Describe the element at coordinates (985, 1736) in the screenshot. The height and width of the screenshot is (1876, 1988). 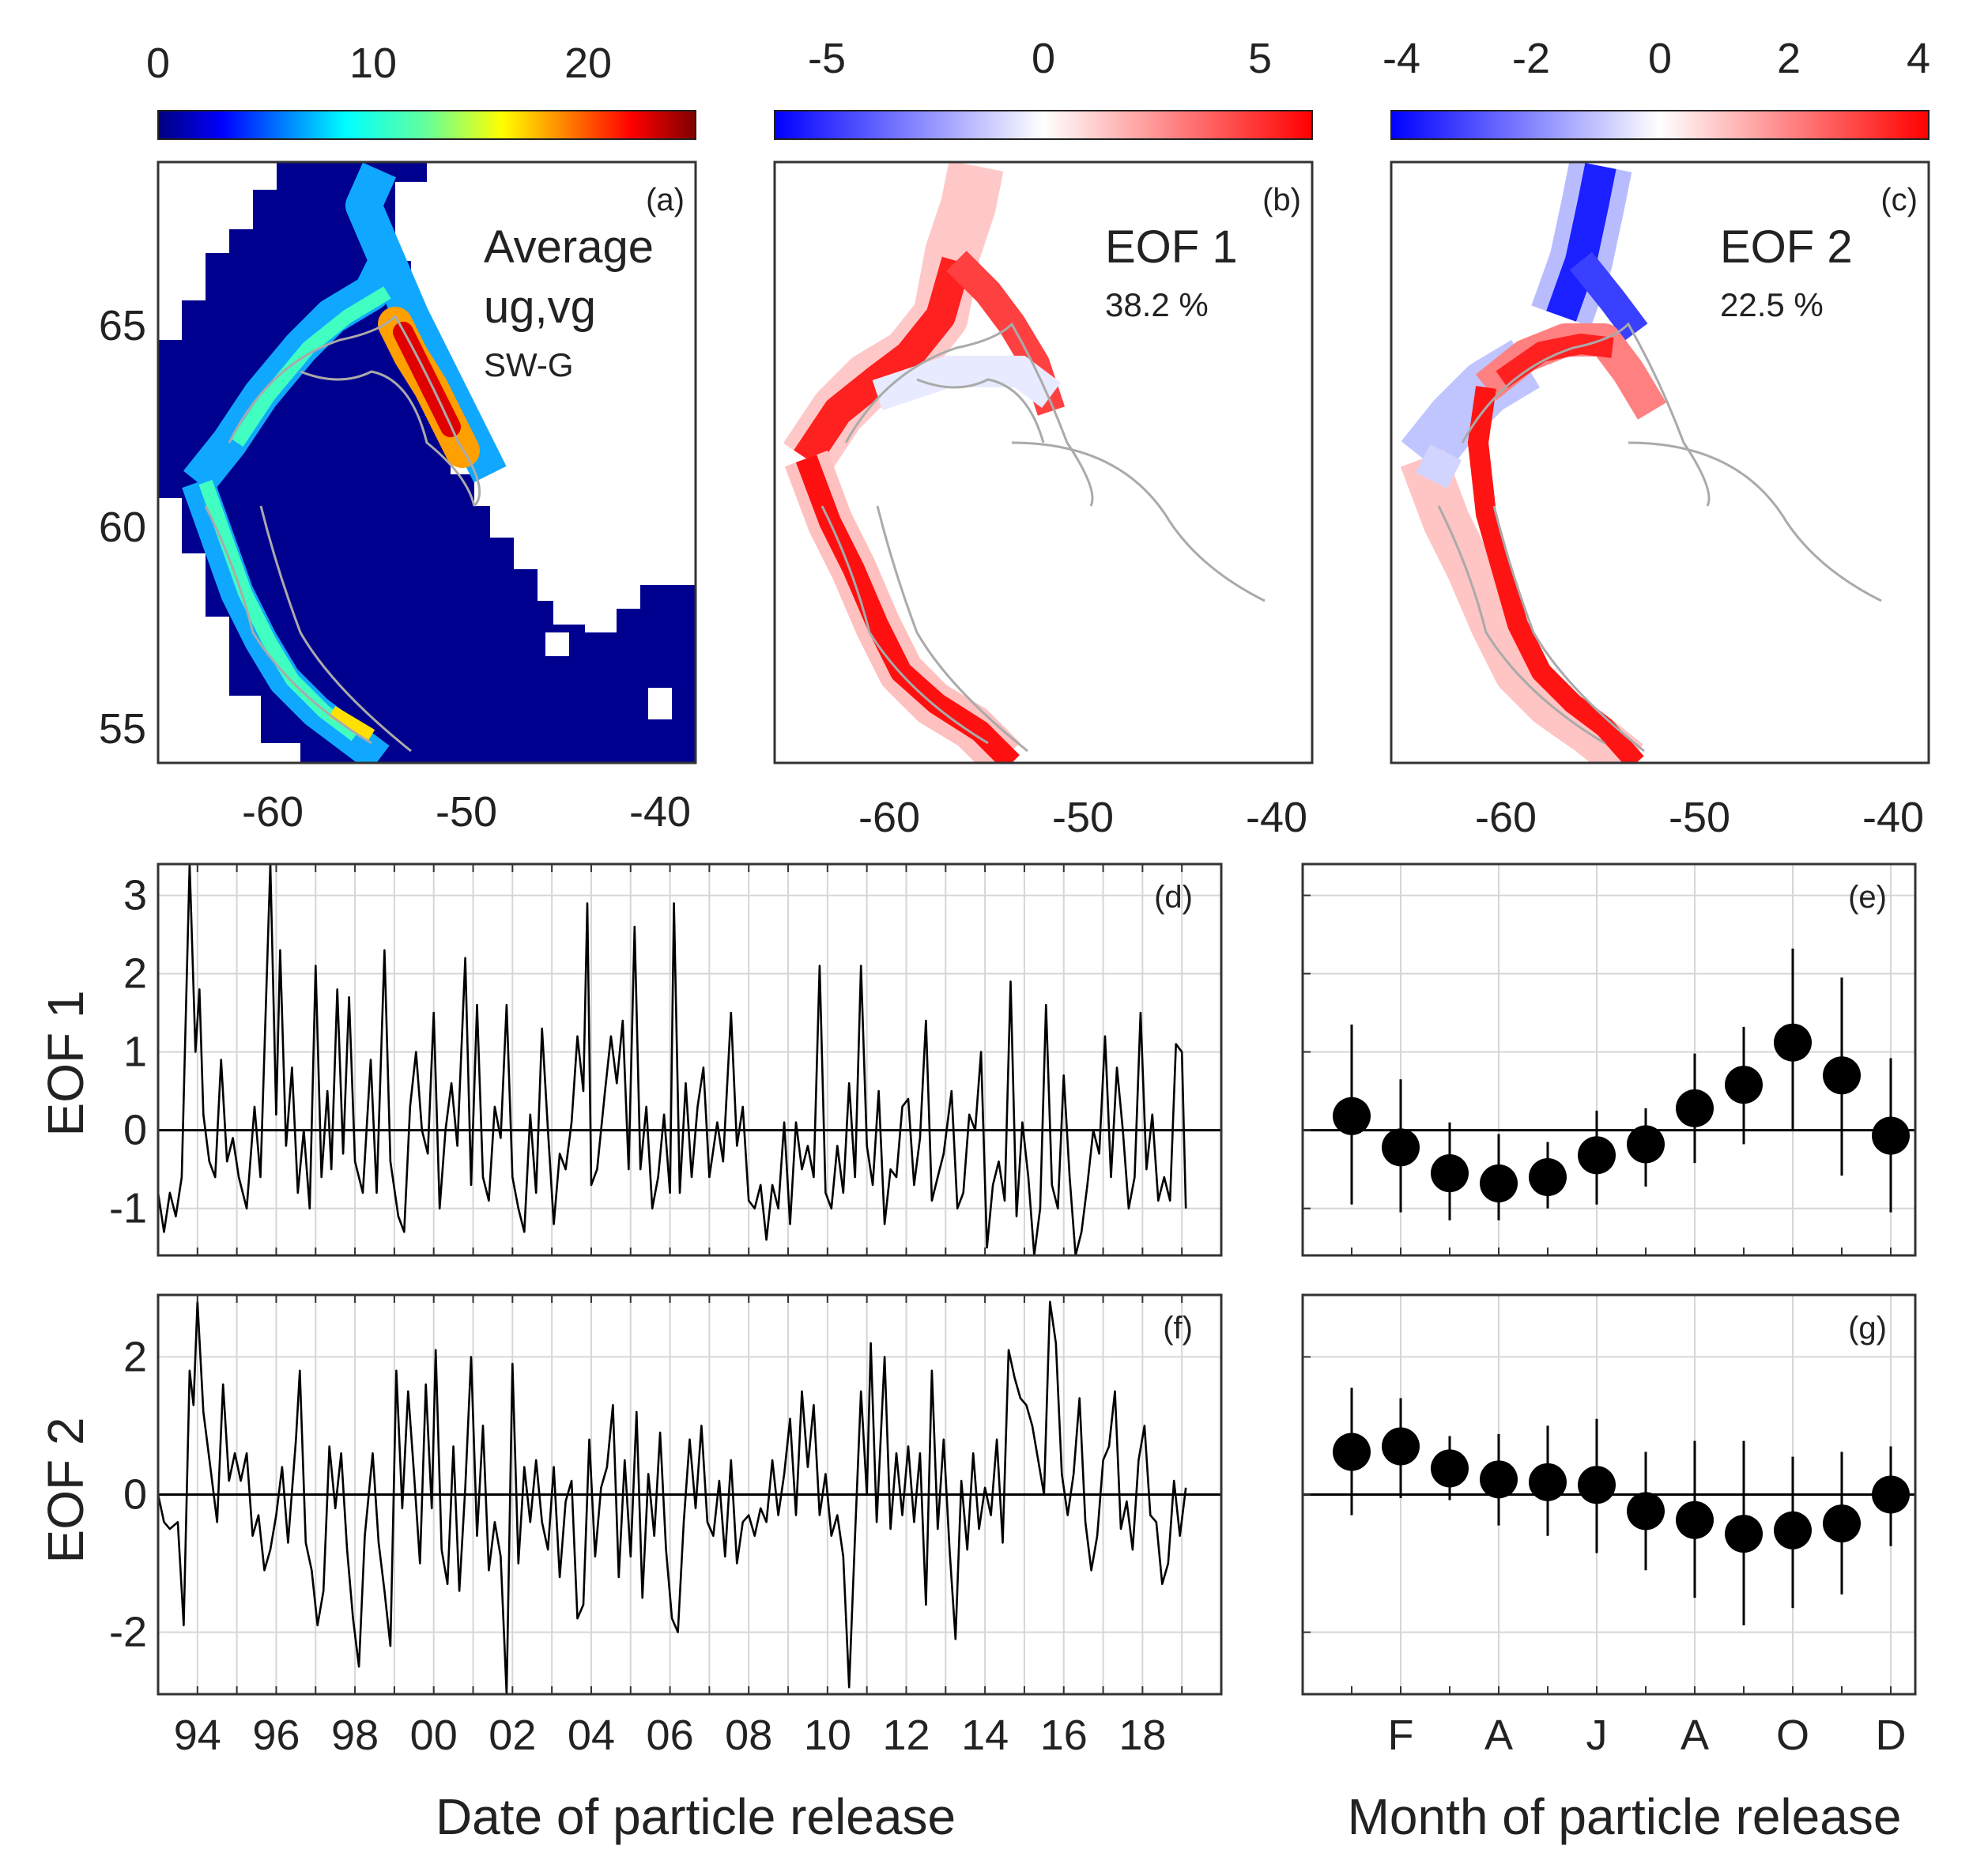
I see `x-tick-label: 14` at that location.